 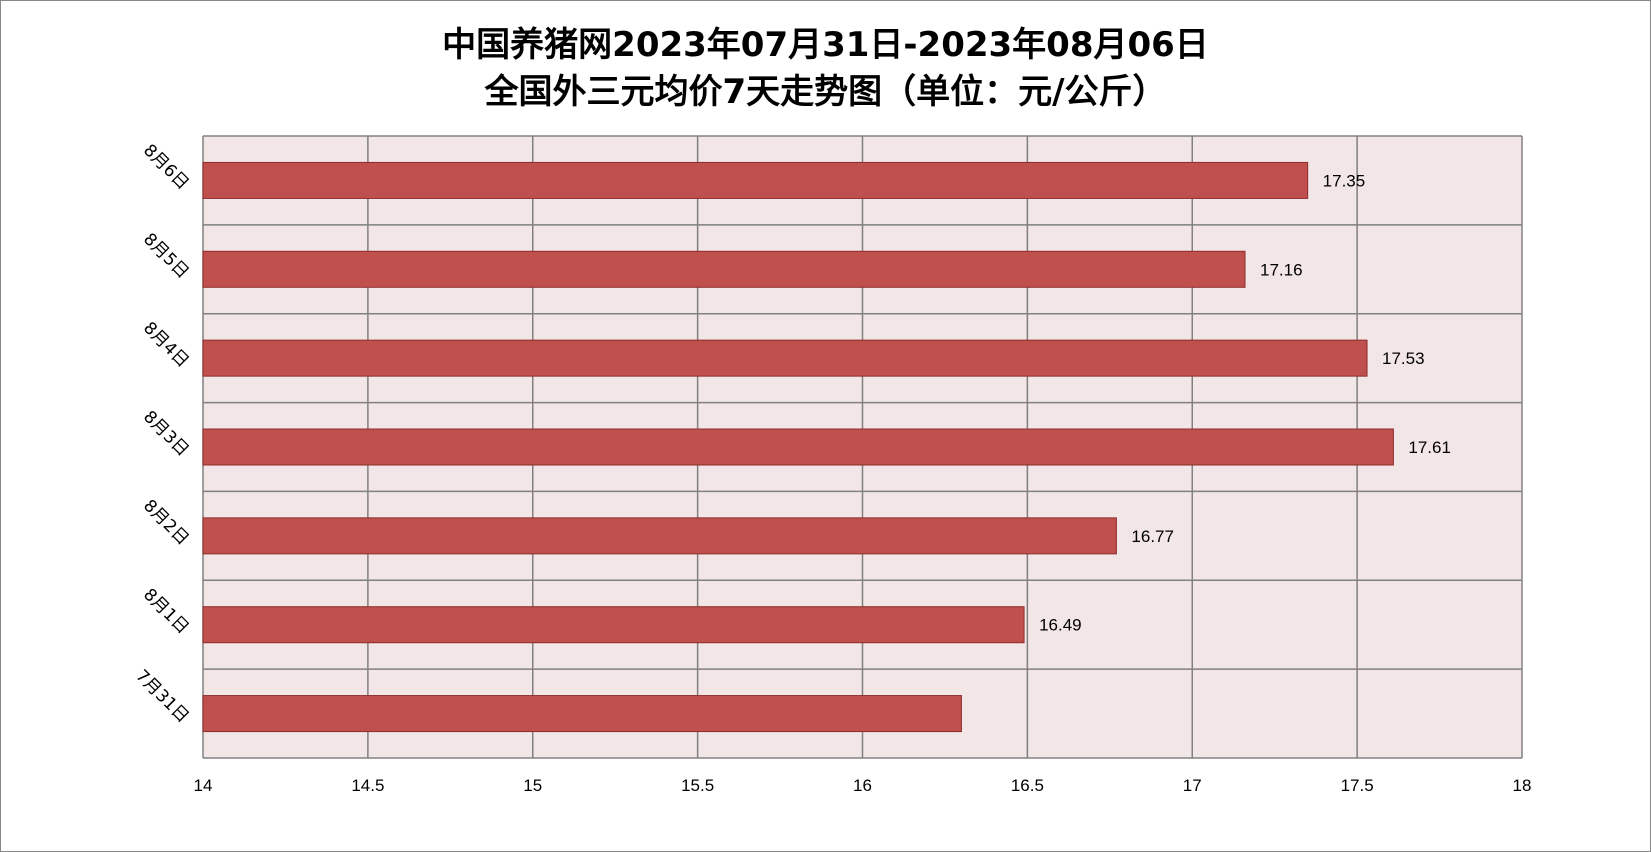 What do you see at coordinates (1192, 785) in the screenshot?
I see `x-tick-label-7: 17` at bounding box center [1192, 785].